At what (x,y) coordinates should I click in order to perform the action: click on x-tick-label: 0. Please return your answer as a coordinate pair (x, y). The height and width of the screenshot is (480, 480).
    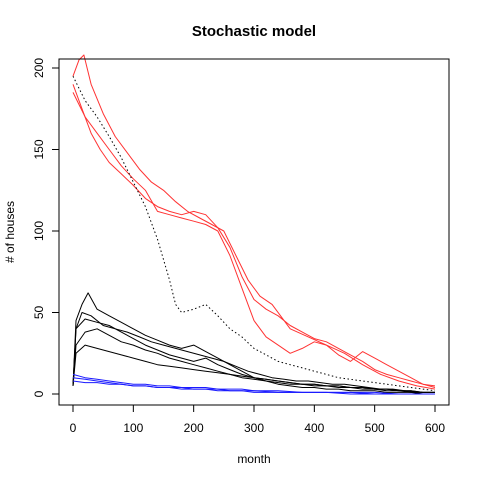
    Looking at the image, I should click on (73, 428).